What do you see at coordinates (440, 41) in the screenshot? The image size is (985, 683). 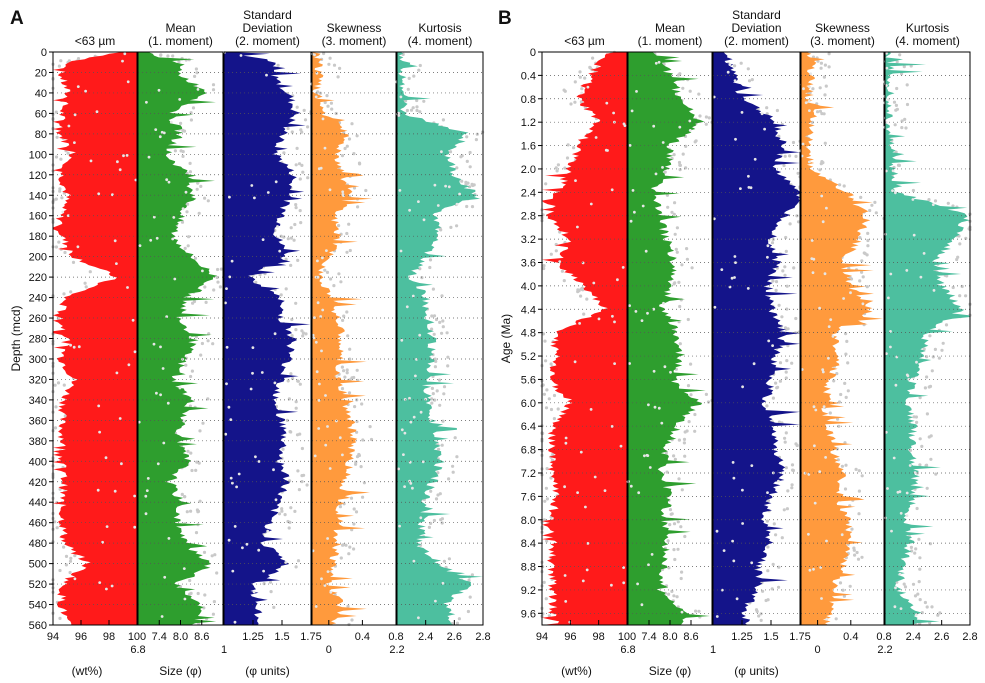 I see `track-title: (4. moment)` at bounding box center [440, 41].